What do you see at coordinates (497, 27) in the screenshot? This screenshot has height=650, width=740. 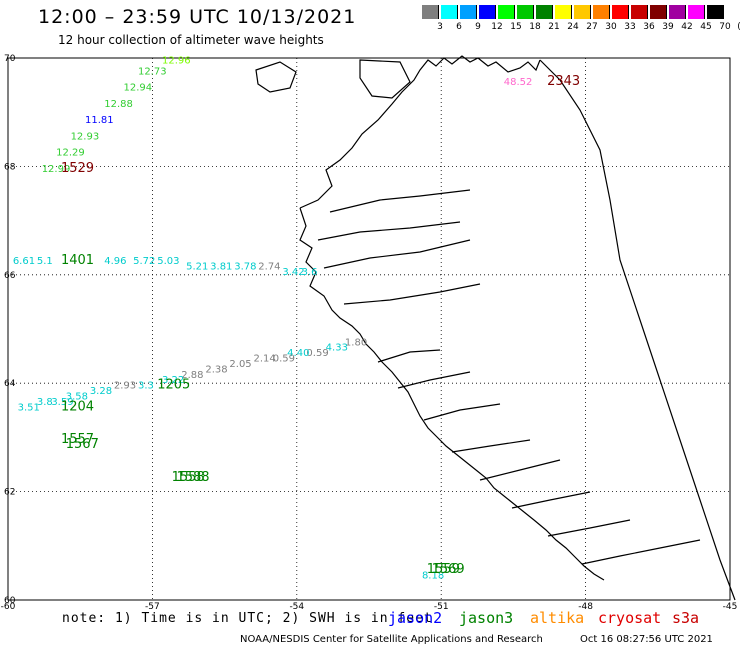 I see `color-scale-label: 12` at bounding box center [497, 27].